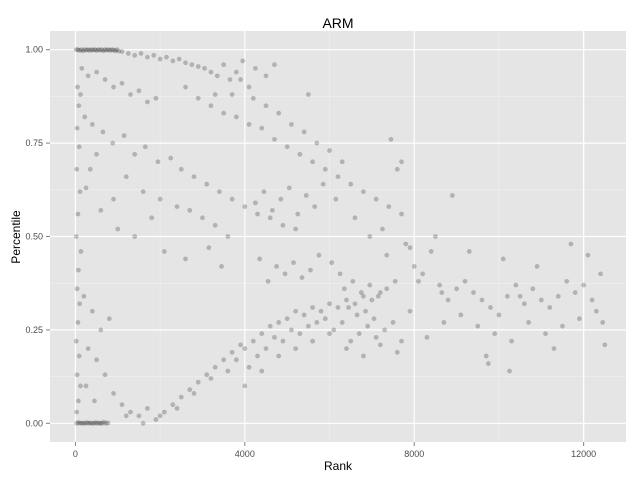 The height and width of the screenshot is (480, 640). Describe the element at coordinates (16, 237) in the screenshot. I see `y-axis-title: Percentile` at that location.